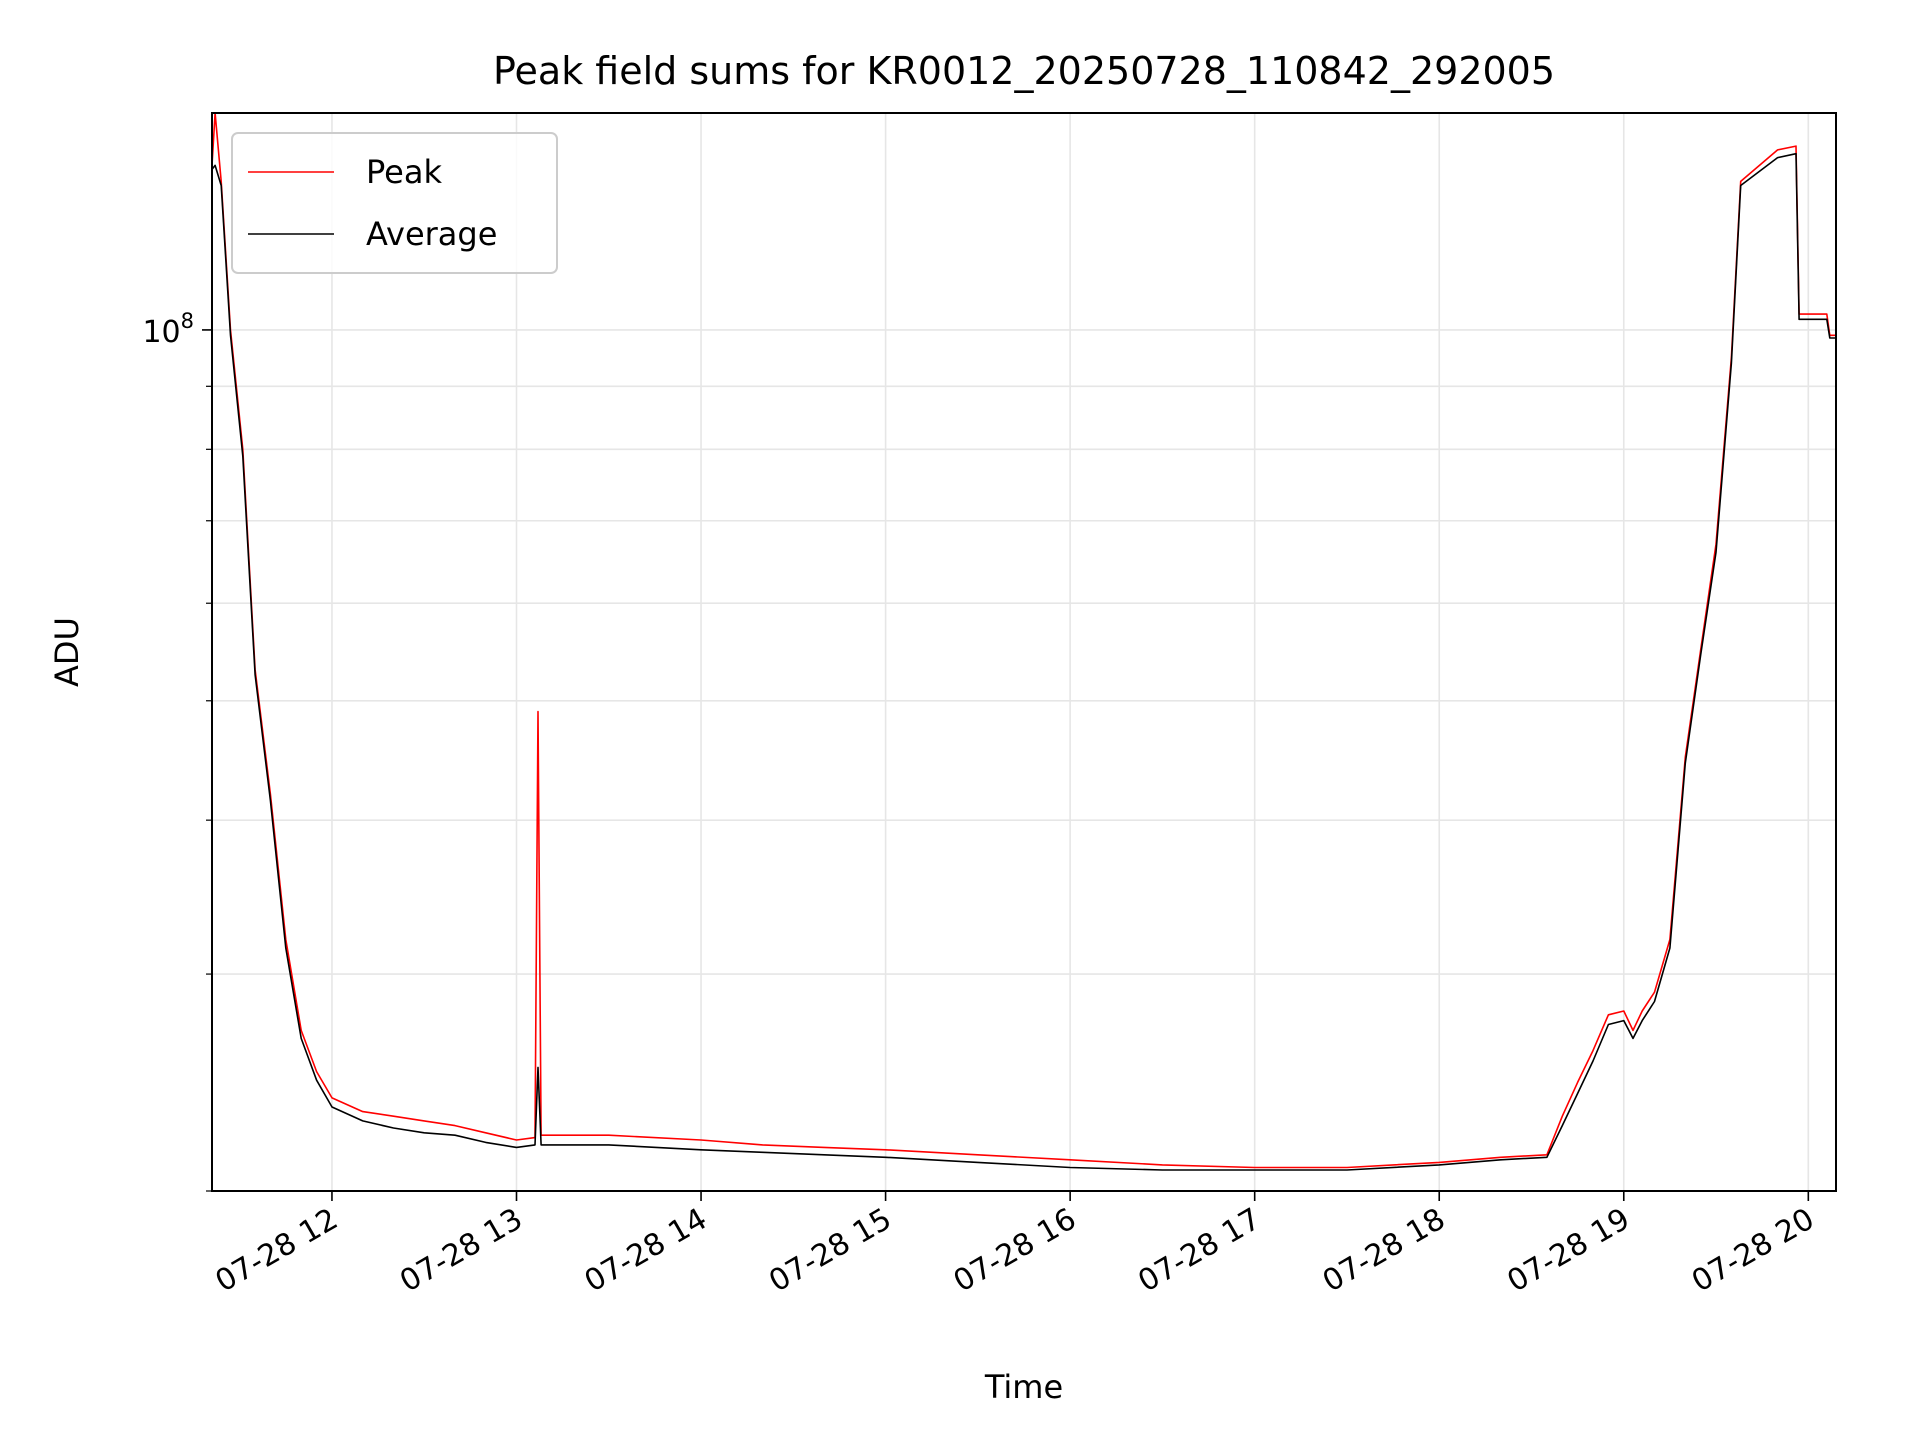 Image resolution: width=1920 pixels, height=1440 pixels. Describe the element at coordinates (67, 652) in the screenshot. I see `y-axis-label: ADU` at that location.